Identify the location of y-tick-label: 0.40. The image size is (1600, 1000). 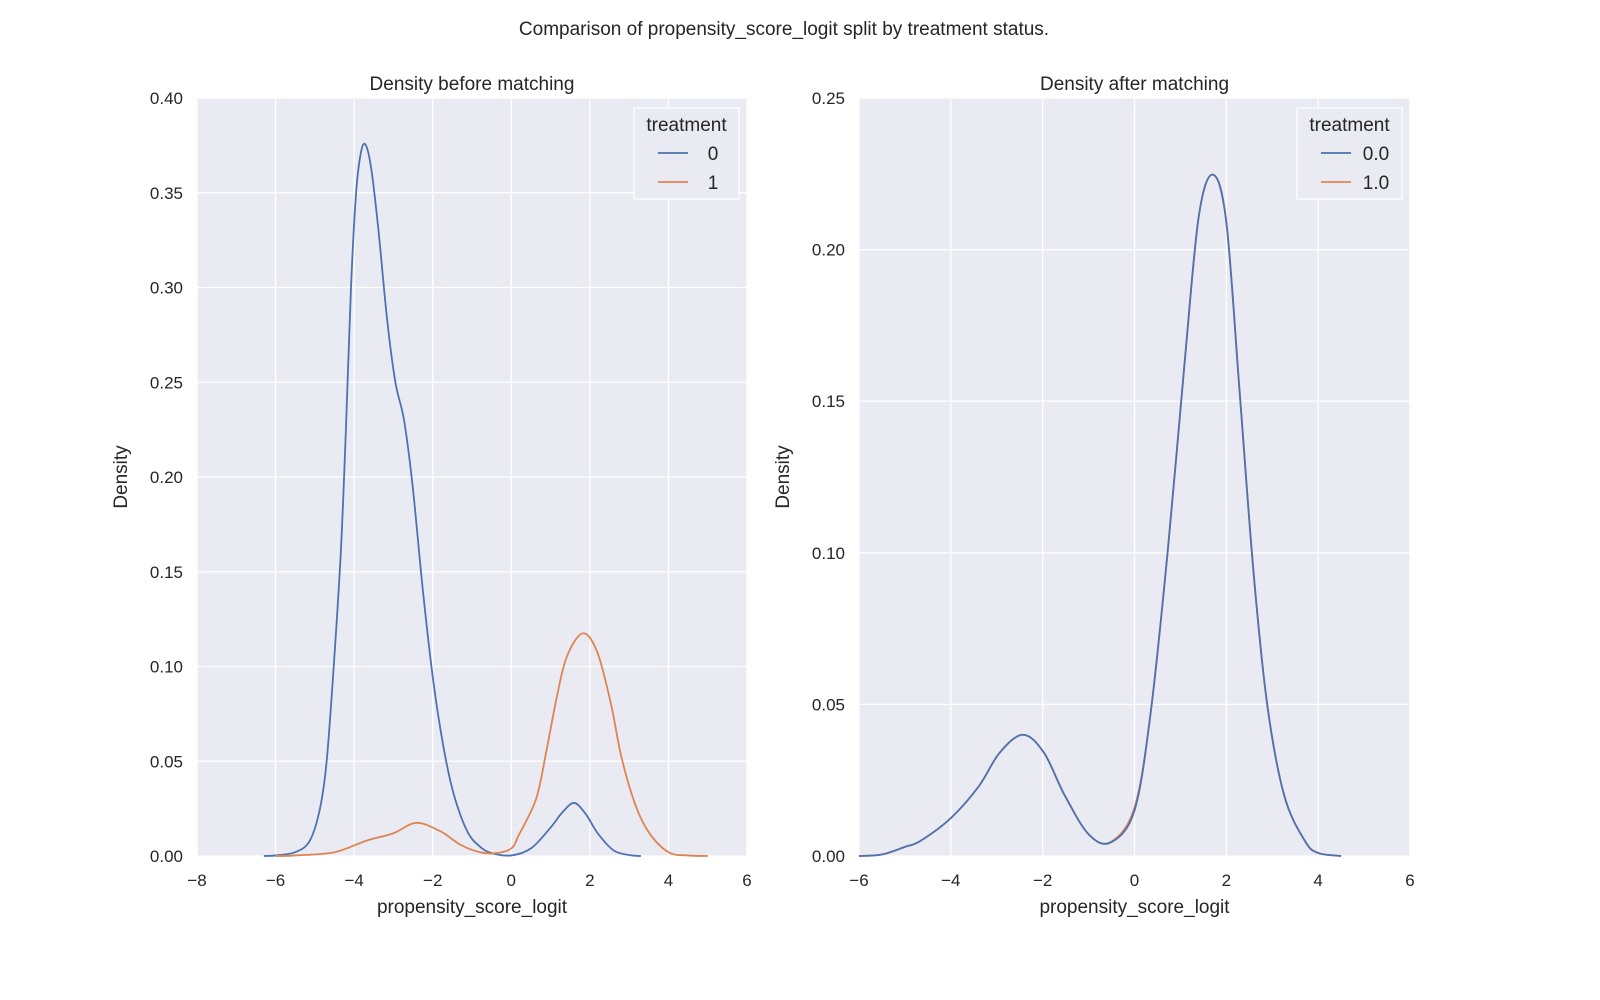
(166, 98).